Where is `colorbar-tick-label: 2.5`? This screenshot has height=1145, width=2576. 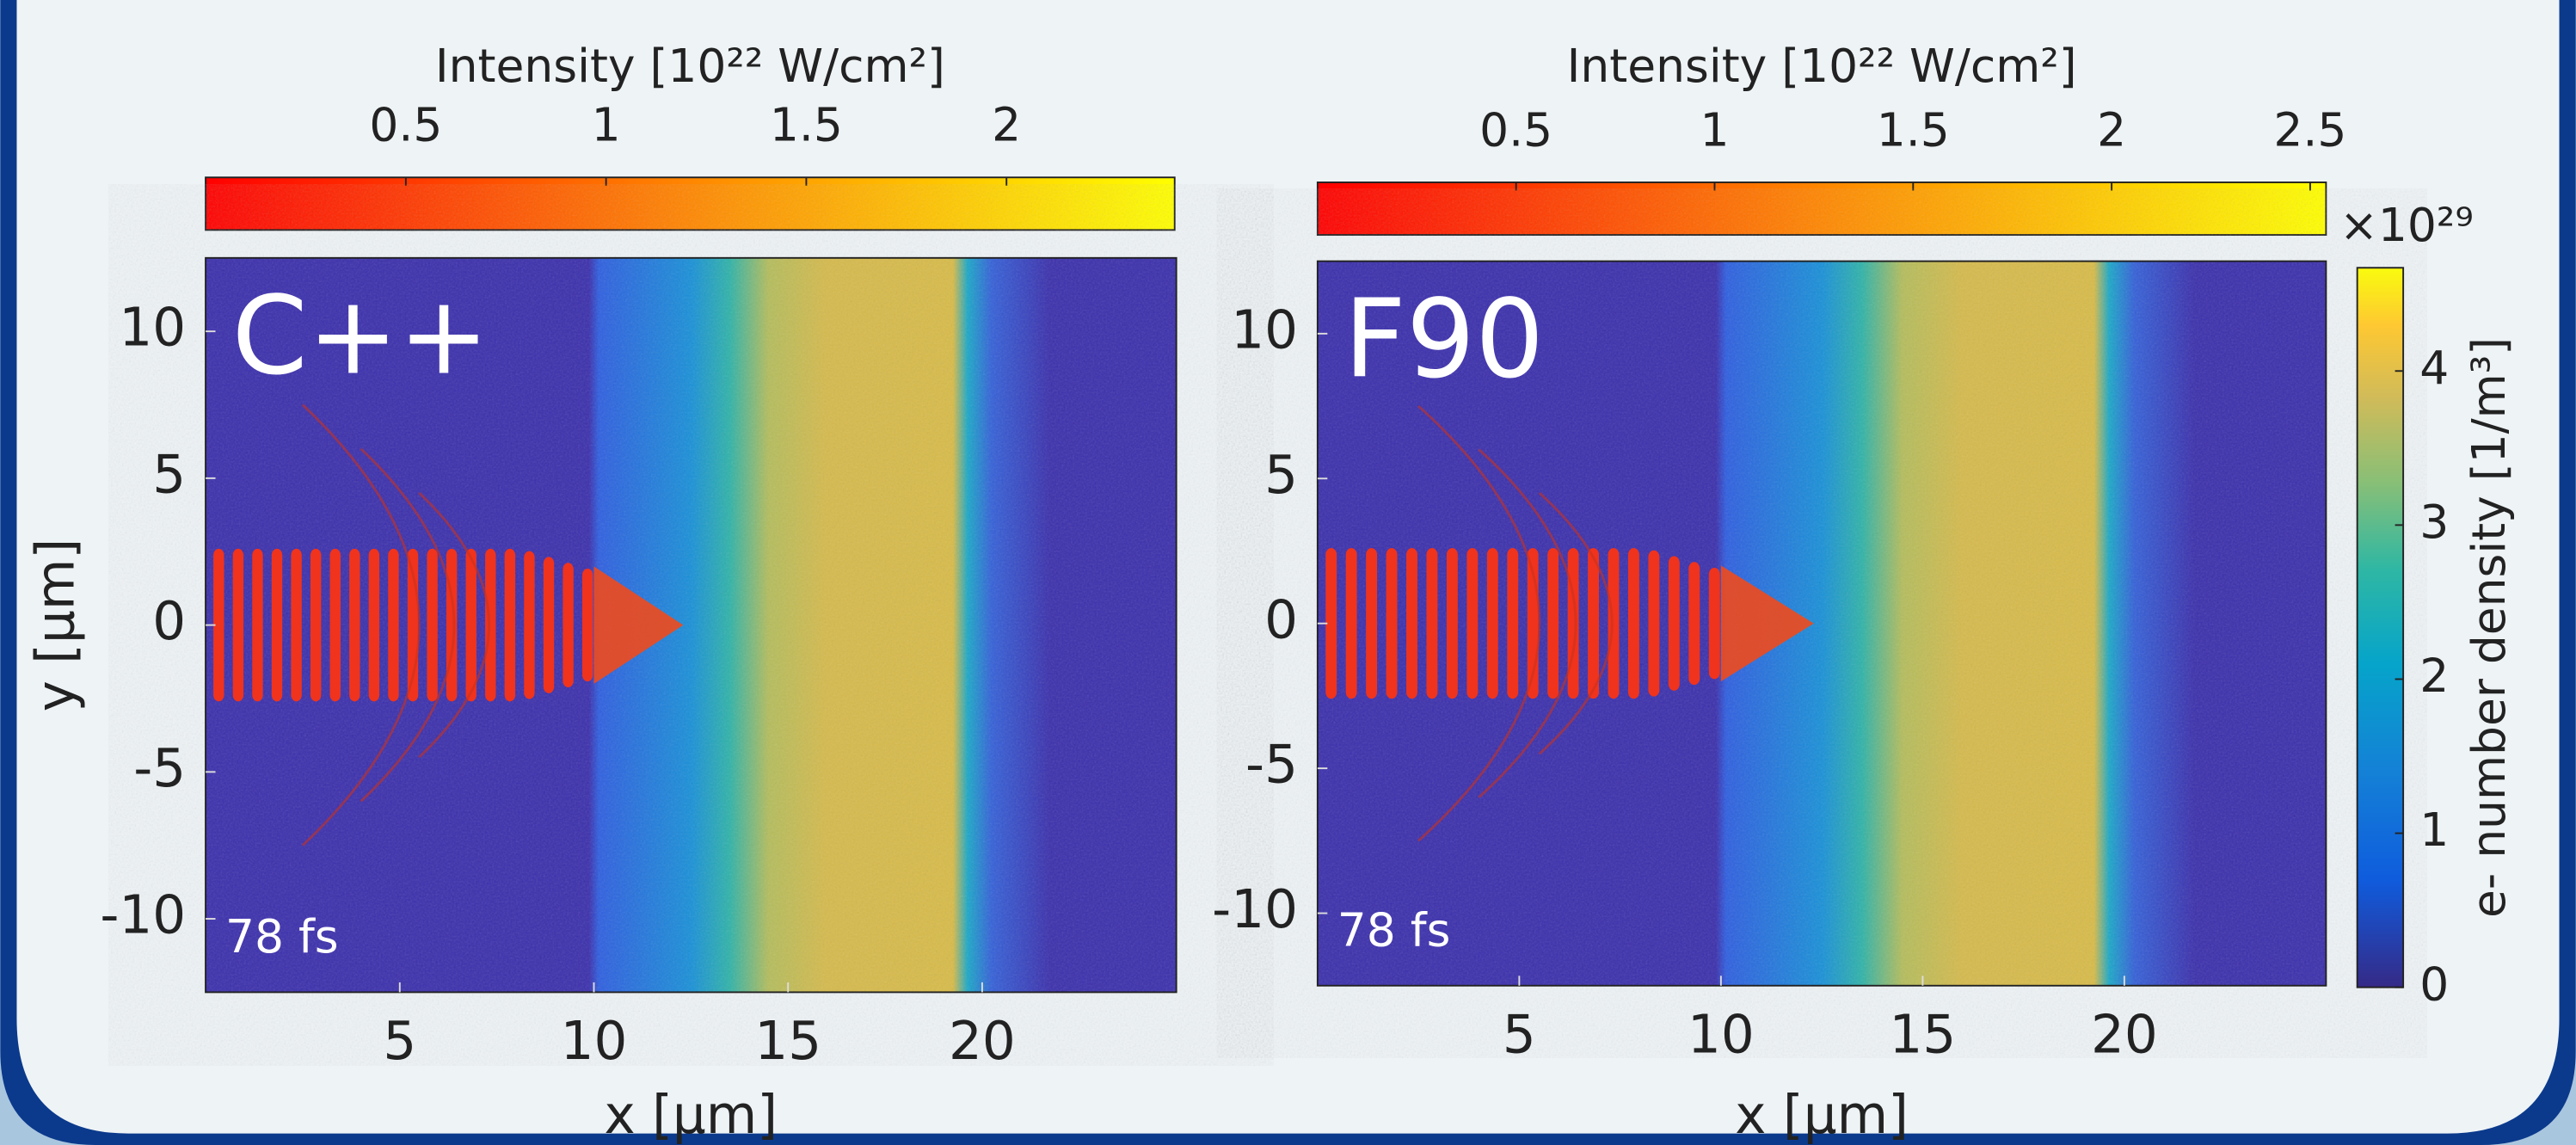 colorbar-tick-label: 2.5 is located at coordinates (2309, 129).